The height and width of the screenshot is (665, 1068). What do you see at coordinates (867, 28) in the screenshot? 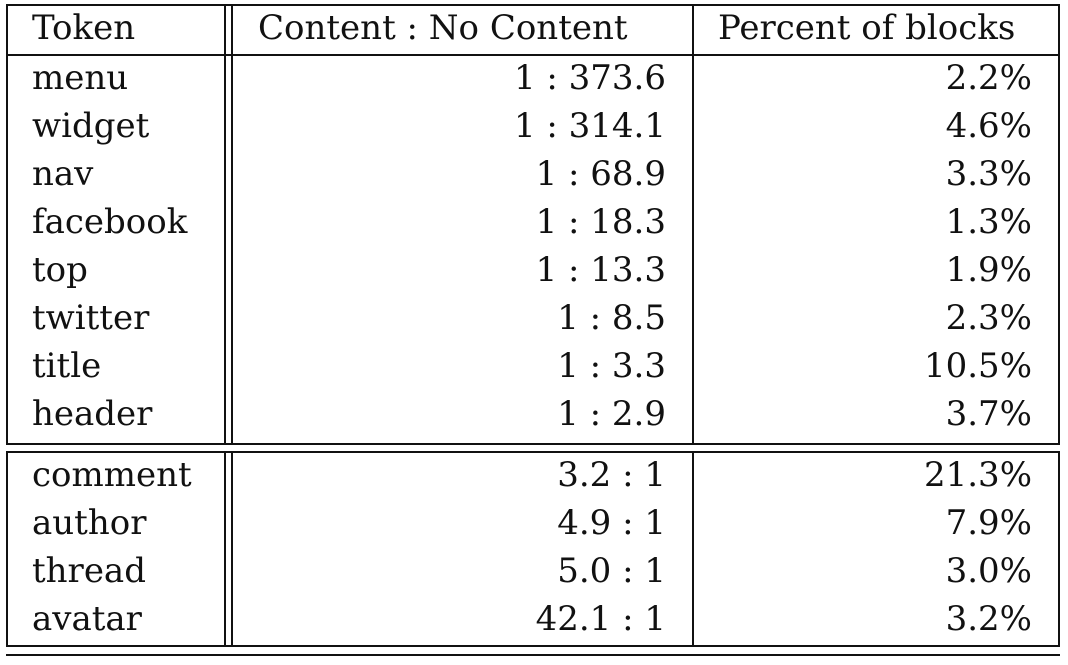
I see `header-percent: Percent of blocks` at bounding box center [867, 28].